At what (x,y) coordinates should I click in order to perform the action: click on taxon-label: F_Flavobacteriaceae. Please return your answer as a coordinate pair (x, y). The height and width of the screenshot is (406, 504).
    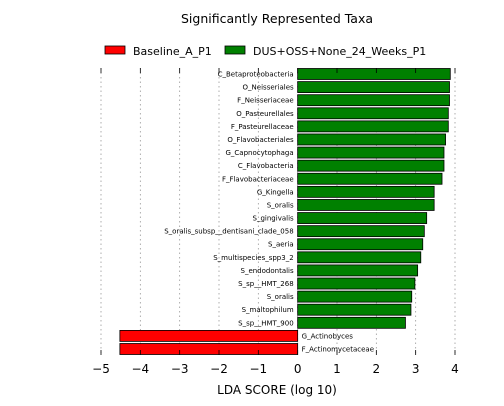
    Looking at the image, I should click on (258, 179).